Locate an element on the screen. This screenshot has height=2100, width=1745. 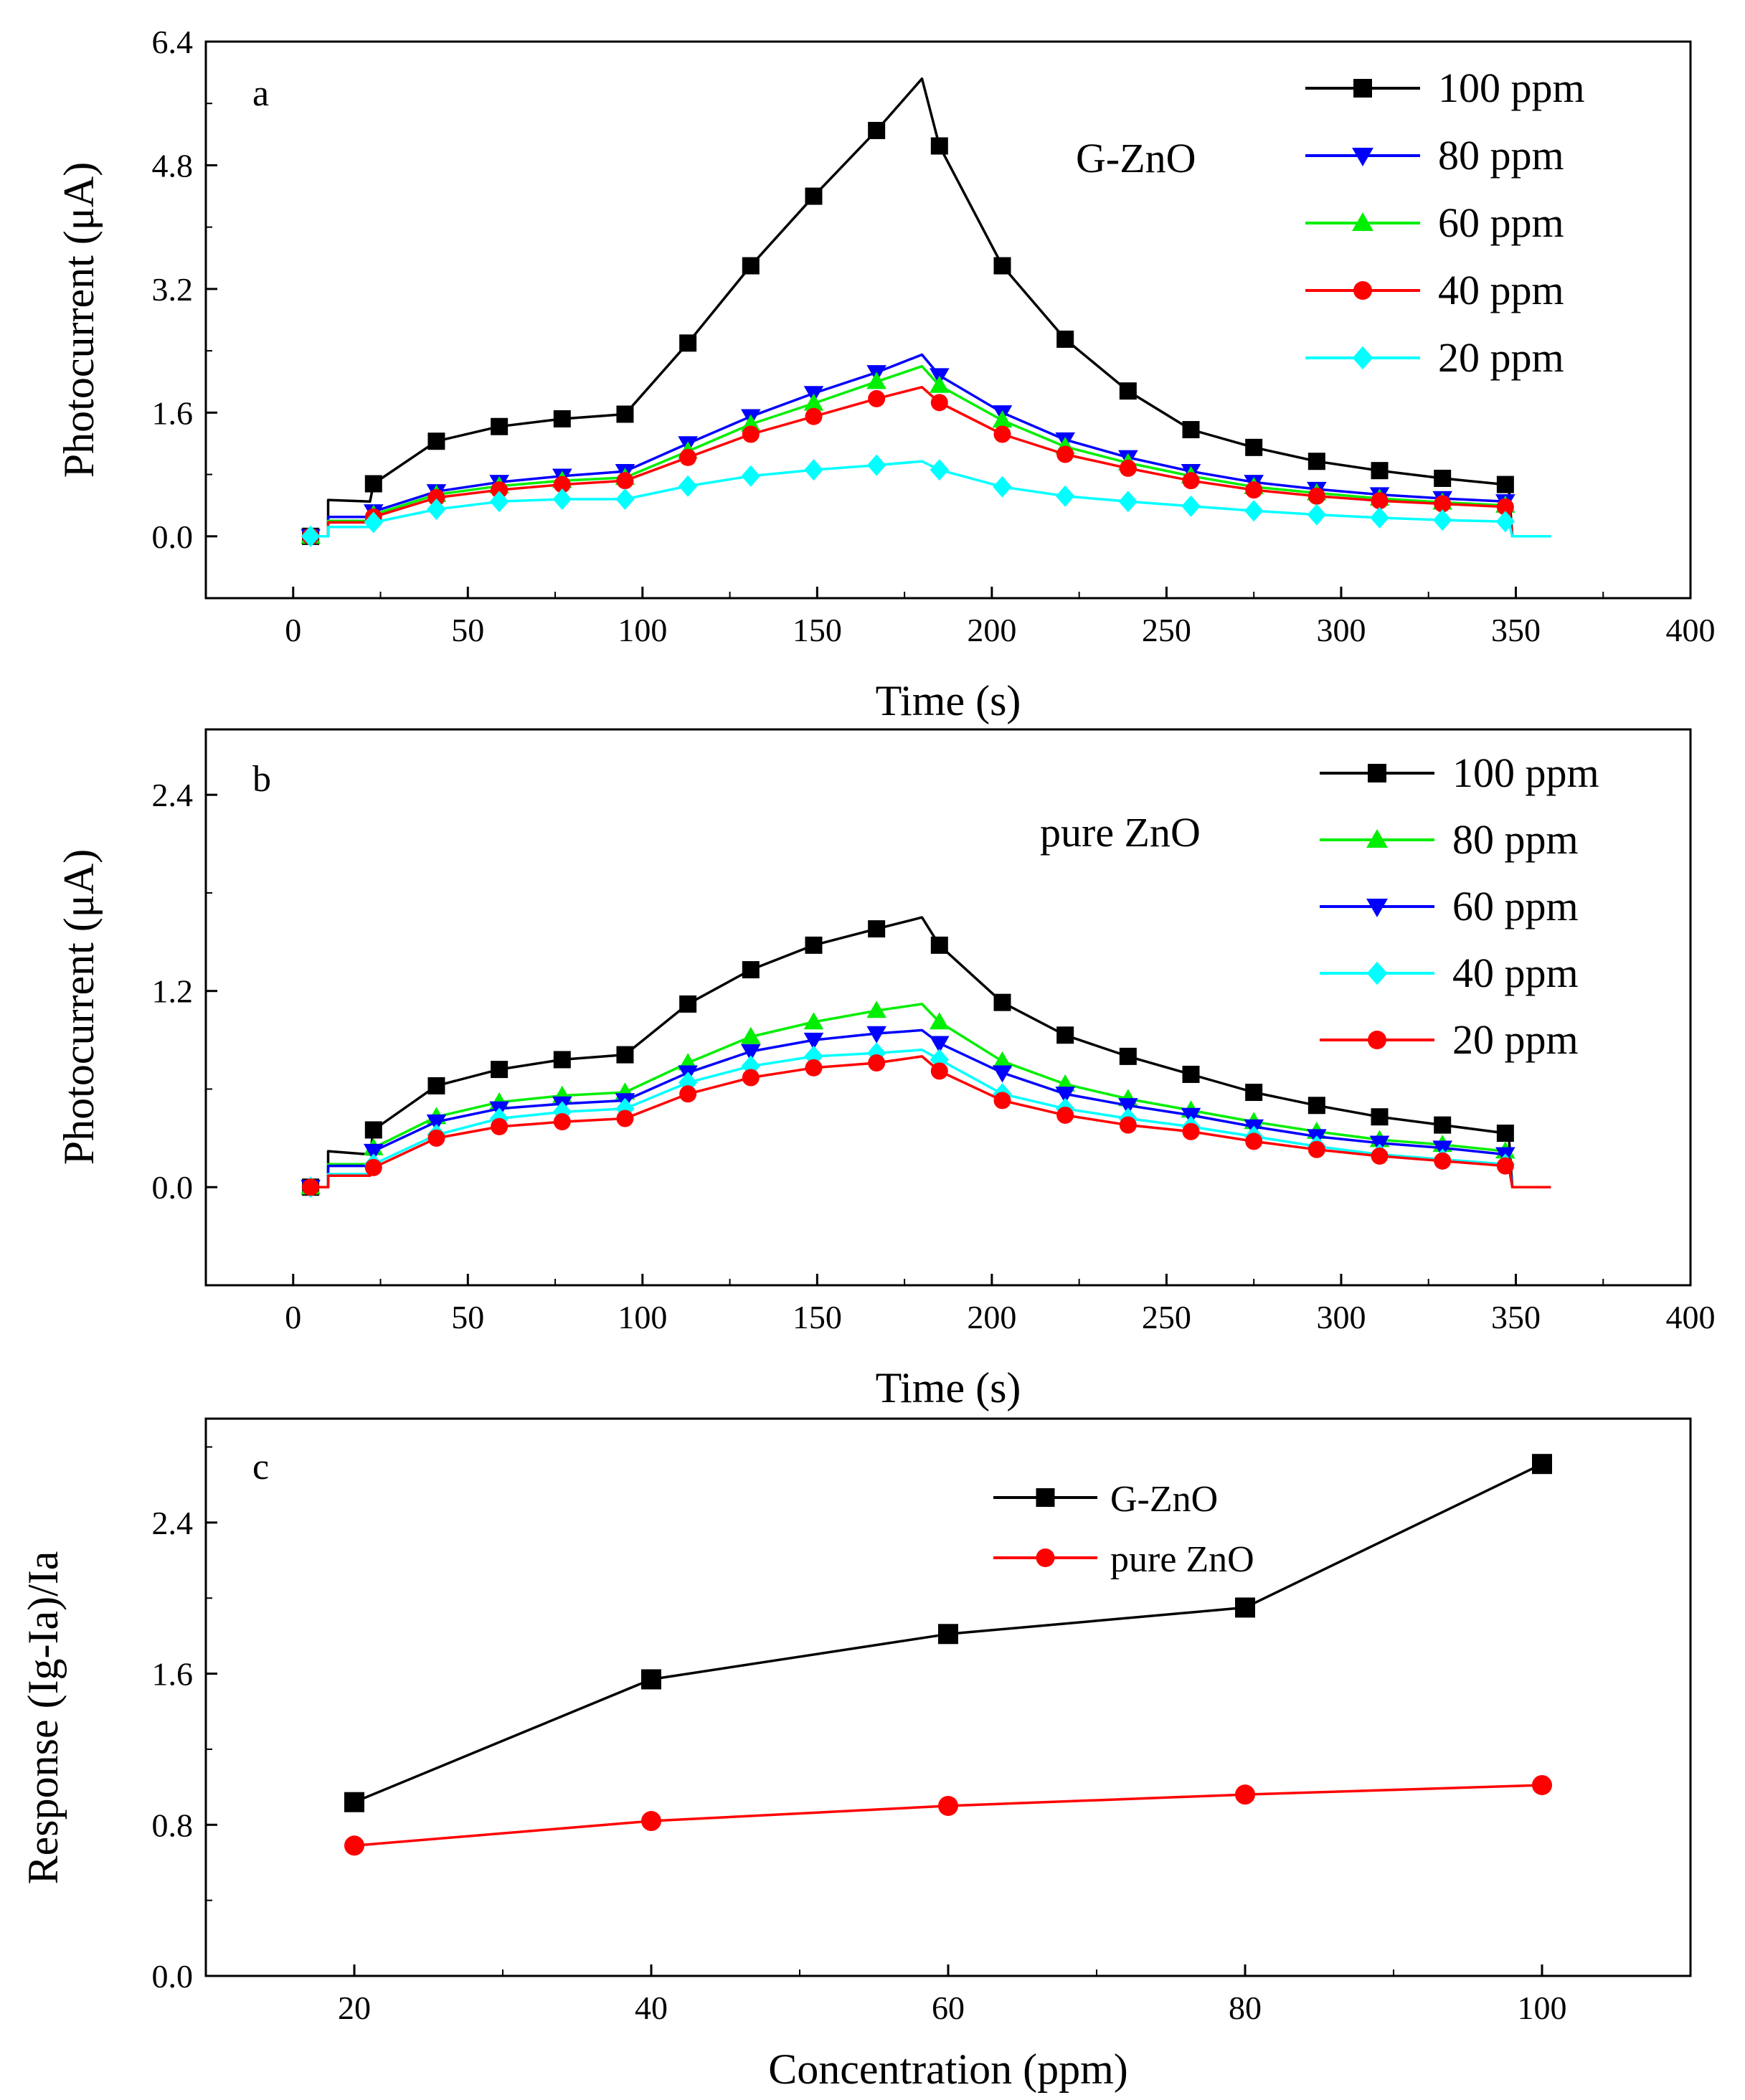
legend-label: 60 ppm is located at coordinates (1501, 222).